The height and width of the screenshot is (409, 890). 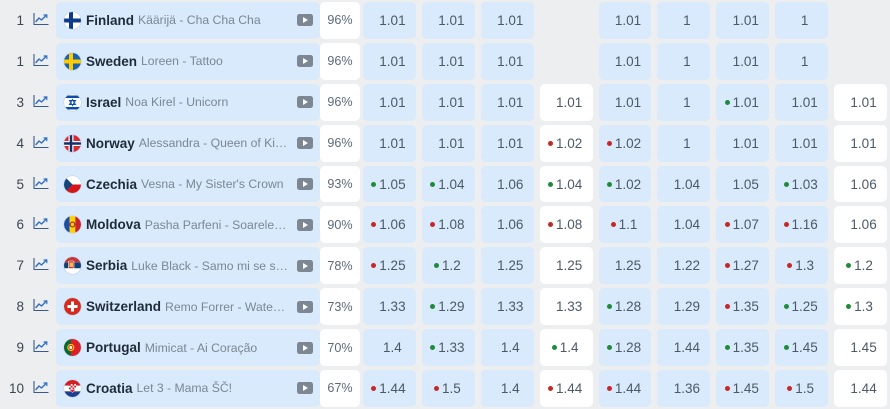 What do you see at coordinates (684, 266) in the screenshot?
I see `odds-value-button: 1.22` at bounding box center [684, 266].